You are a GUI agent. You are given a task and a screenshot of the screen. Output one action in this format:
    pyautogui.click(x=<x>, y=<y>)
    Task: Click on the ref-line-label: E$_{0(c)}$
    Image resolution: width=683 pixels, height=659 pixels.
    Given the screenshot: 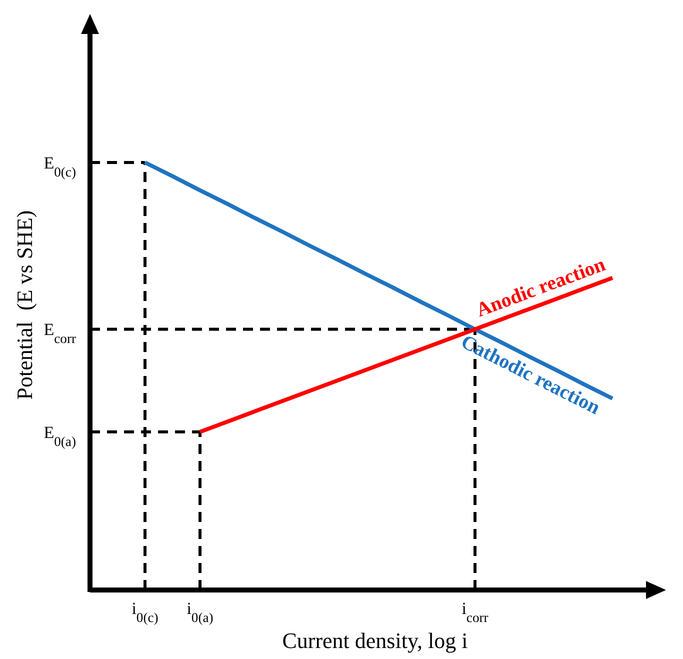 What is the action you would take?
    pyautogui.click(x=60, y=166)
    